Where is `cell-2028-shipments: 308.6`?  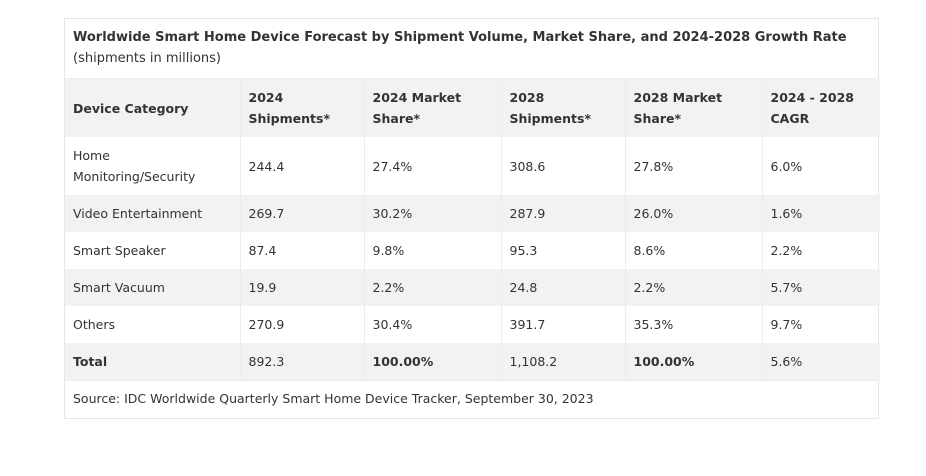
cell-2028-shipments: 308.6 is located at coordinates (563, 166).